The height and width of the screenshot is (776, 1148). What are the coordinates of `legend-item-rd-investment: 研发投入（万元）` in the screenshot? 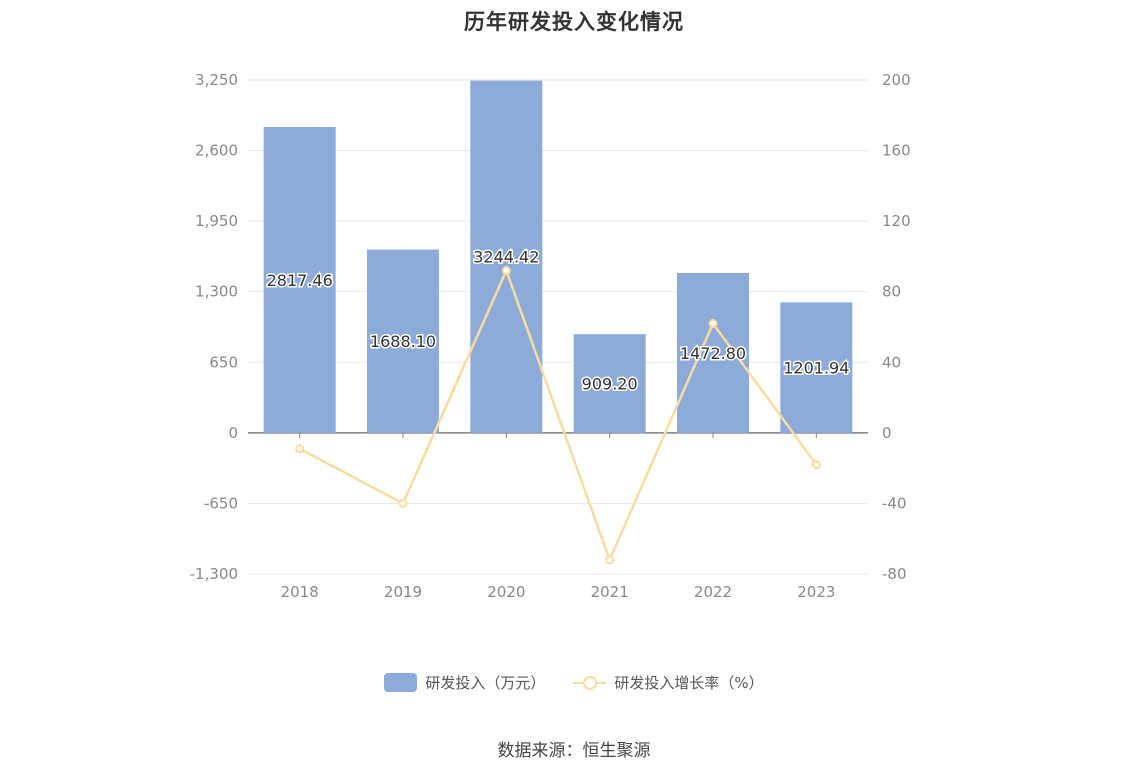 It's located at (464, 682).